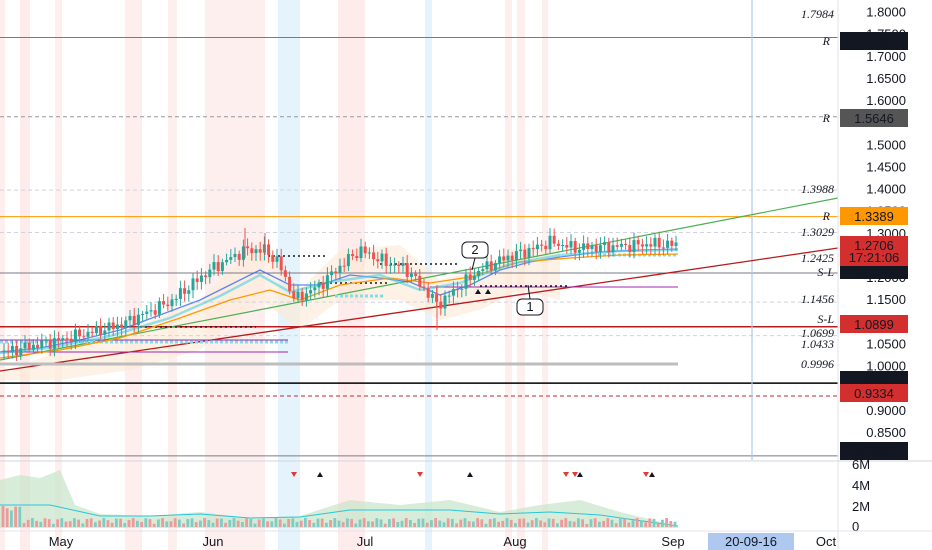  I want to click on level-label: 1.0699, so click(817, 333).